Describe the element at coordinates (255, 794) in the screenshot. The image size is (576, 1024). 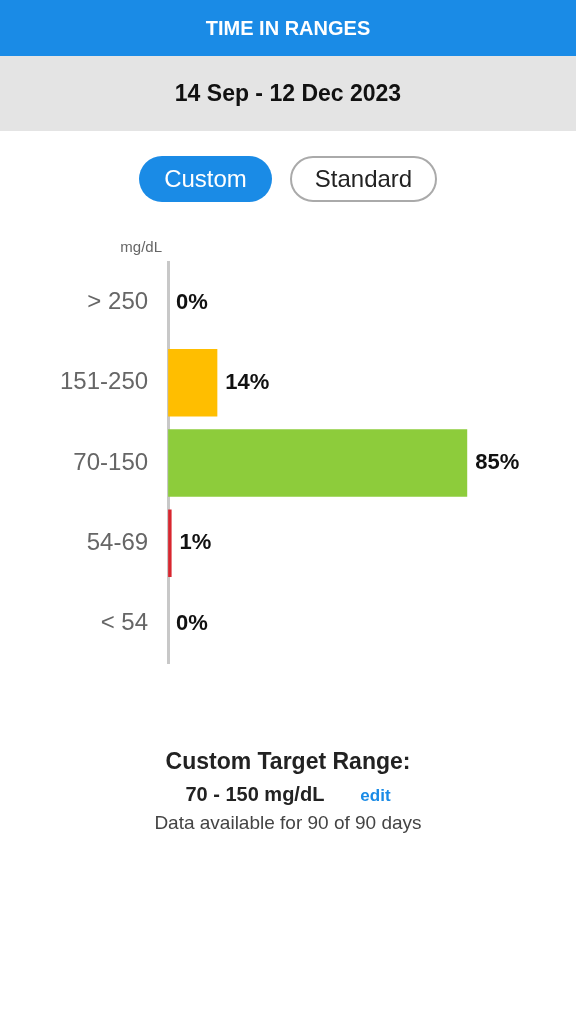
I see `text: 70 - 150 mg/dL` at that location.